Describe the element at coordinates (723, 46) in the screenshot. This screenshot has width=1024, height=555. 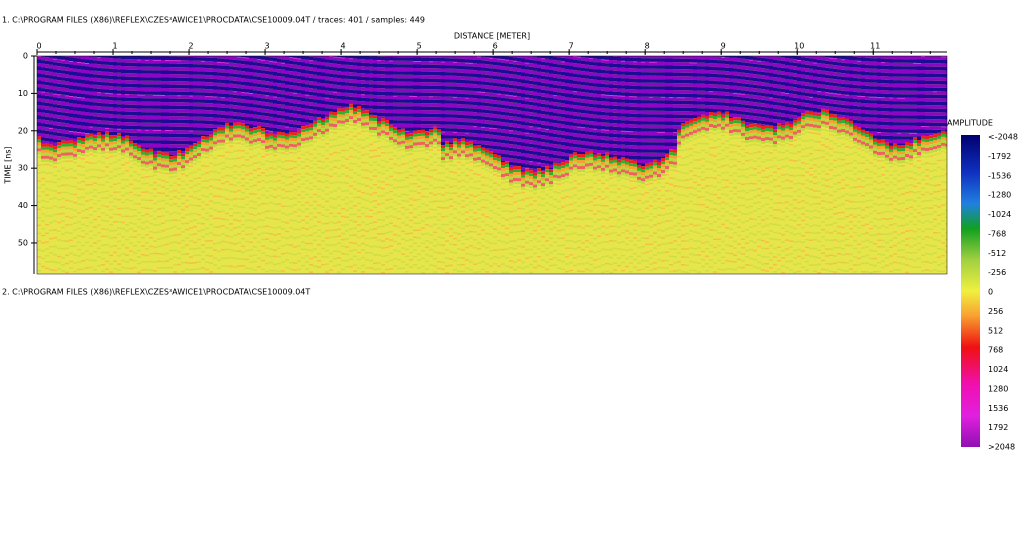
I see `x-tick-label: 9` at that location.